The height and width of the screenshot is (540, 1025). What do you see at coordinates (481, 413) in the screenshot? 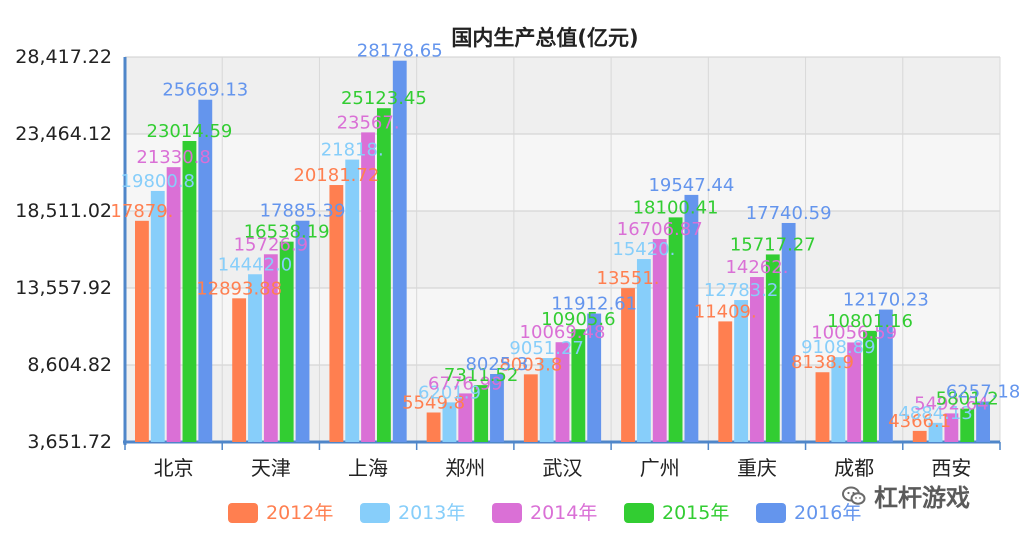
I see `bar-2015年-郑州` at bounding box center [481, 413].